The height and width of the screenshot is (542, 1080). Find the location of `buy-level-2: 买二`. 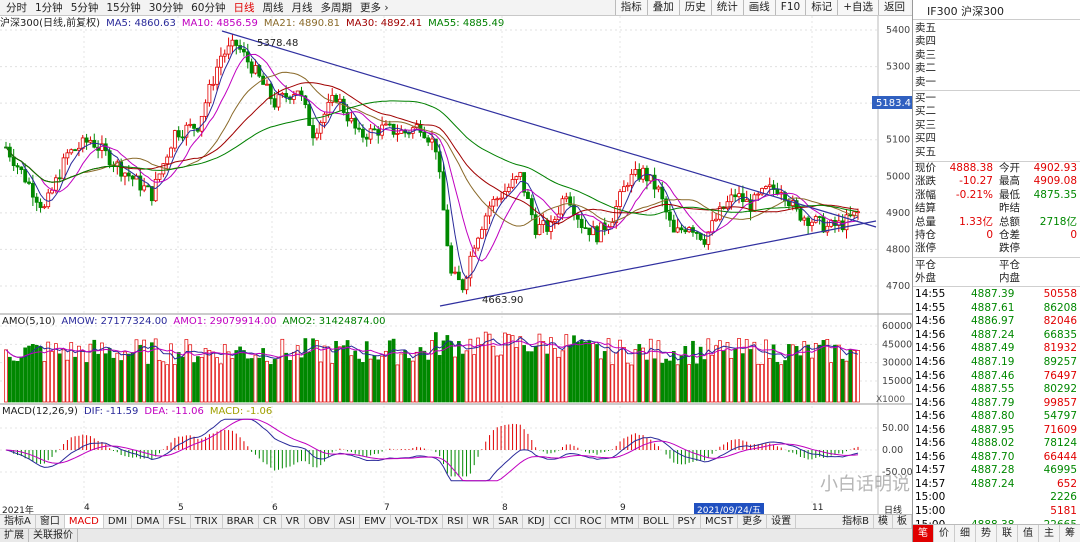

buy-level-2: 买二 is located at coordinates (997, 111).